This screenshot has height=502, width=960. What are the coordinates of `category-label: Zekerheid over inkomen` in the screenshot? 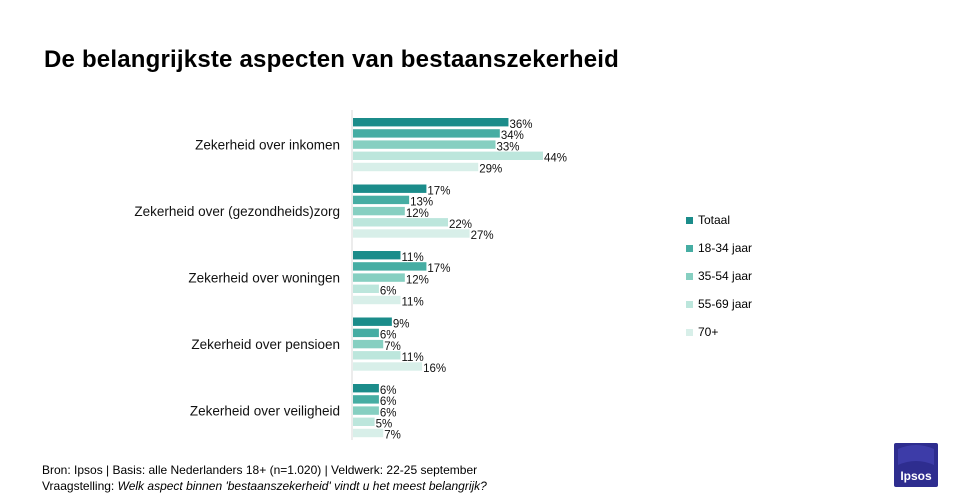 It's located at (267, 145).